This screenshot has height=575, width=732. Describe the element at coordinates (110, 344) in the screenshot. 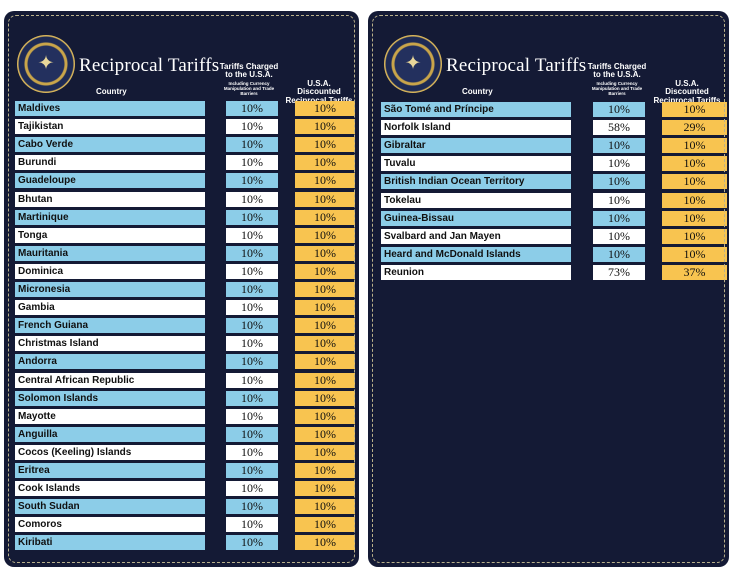

I see `country-name: Christmas Island` at that location.